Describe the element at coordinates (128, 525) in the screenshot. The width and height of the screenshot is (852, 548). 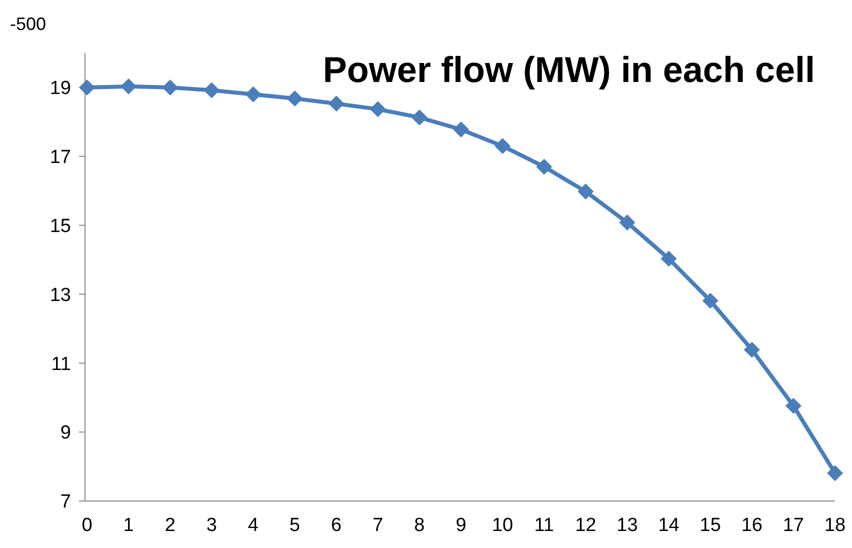
I see `x-tick-label: 1` at that location.